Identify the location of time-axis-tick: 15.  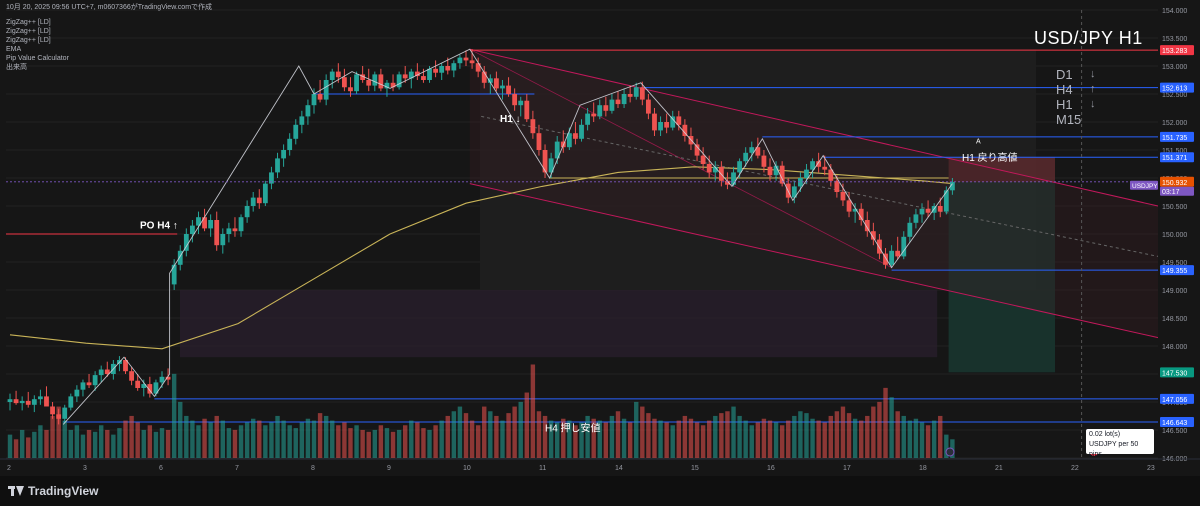
(695, 468).